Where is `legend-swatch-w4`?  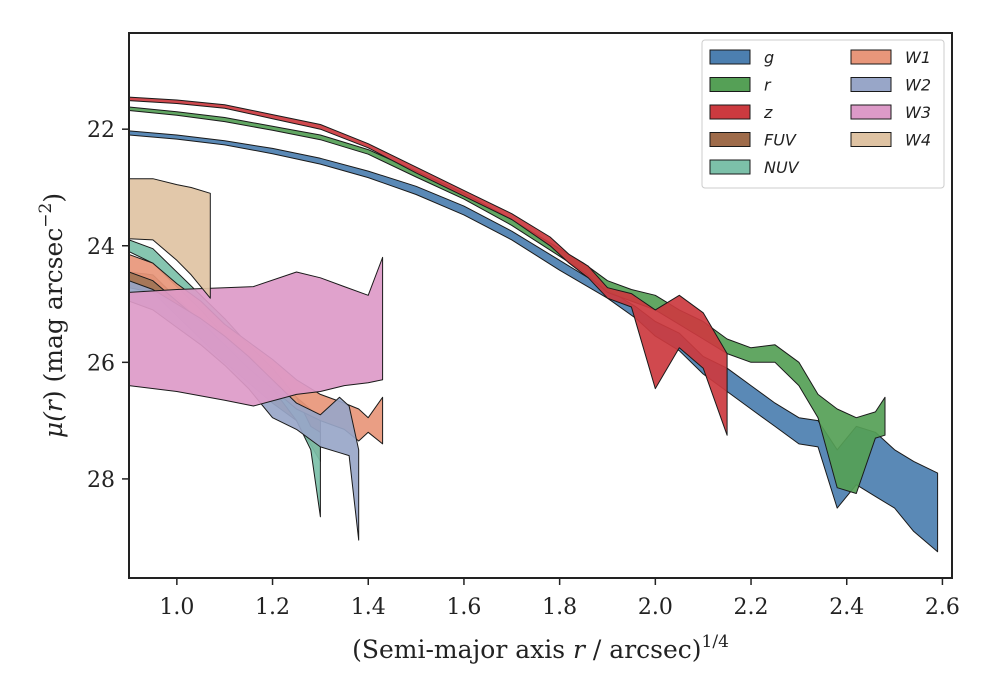
legend-swatch-w4 is located at coordinates (871, 139).